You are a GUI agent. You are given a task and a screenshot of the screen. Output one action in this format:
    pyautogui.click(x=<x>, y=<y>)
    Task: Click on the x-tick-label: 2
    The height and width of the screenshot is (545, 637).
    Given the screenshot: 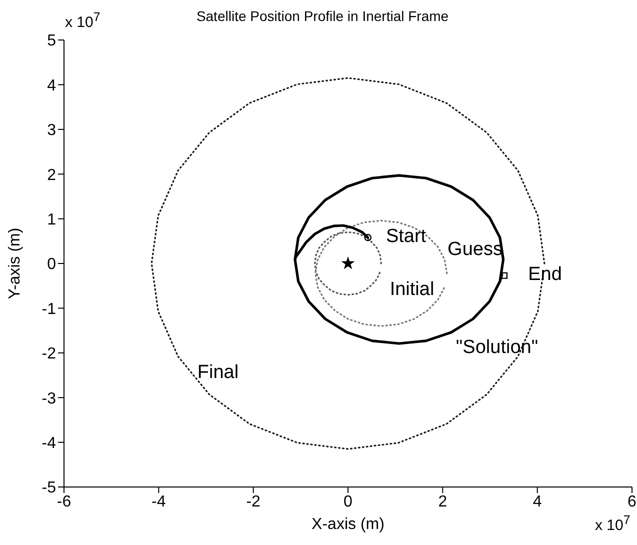 What is the action you would take?
    pyautogui.click(x=443, y=501)
    